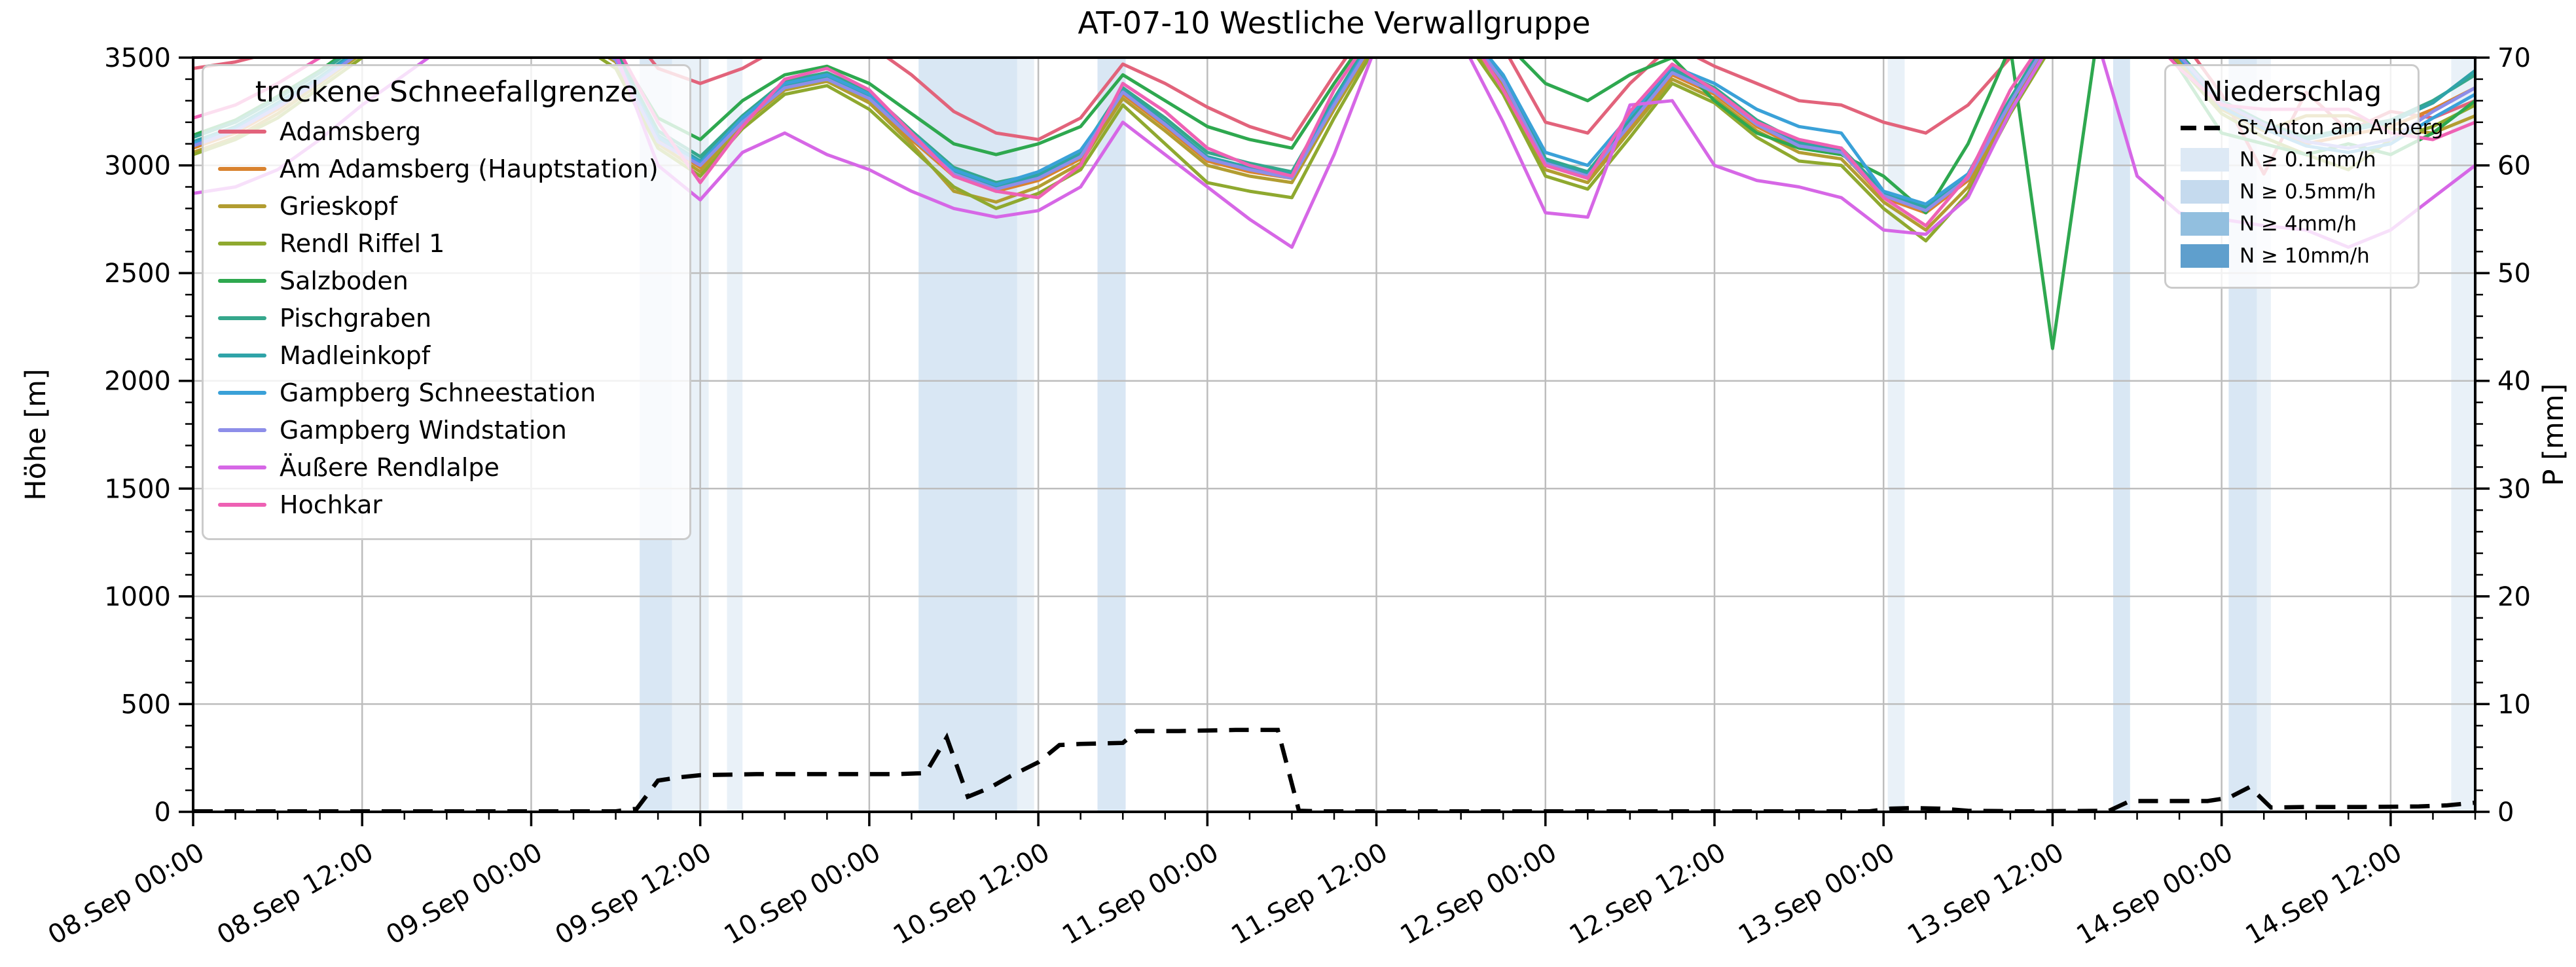 The height and width of the screenshot is (967, 2576). What do you see at coordinates (2298, 224) in the screenshot?
I see `legend-item-label: N ≥ 4mm/h` at bounding box center [2298, 224].